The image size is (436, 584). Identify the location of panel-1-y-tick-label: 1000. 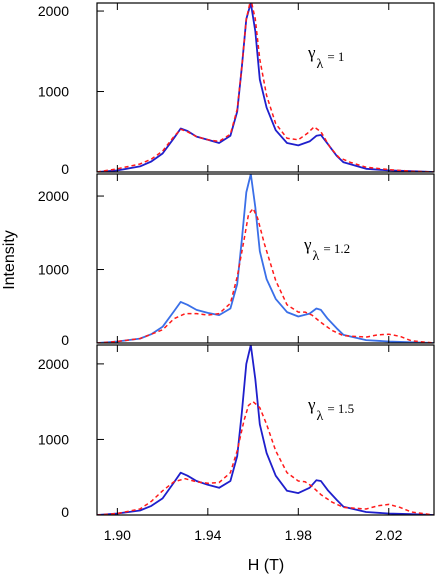
(53, 92).